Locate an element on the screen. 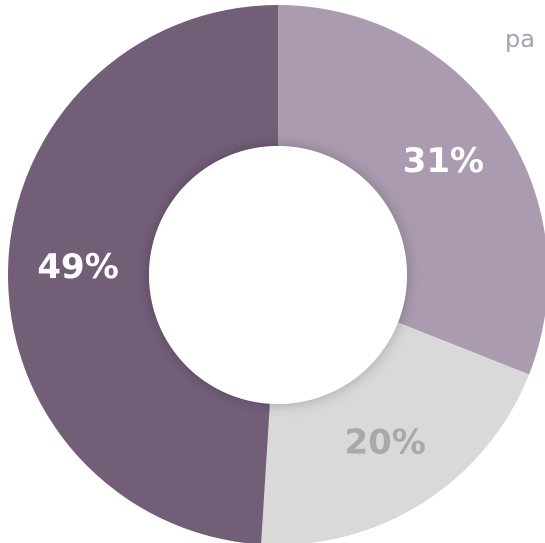 The height and width of the screenshot is (543, 545). slice-label: 31% is located at coordinates (443, 161).